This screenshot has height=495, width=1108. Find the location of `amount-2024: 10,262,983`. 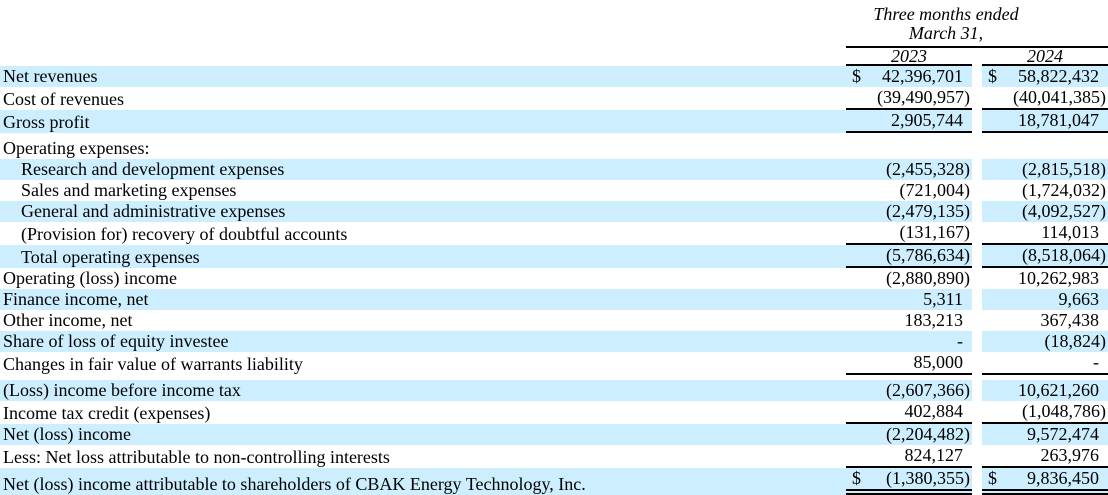

amount-2024: 10,262,983 is located at coordinates (1059, 278).